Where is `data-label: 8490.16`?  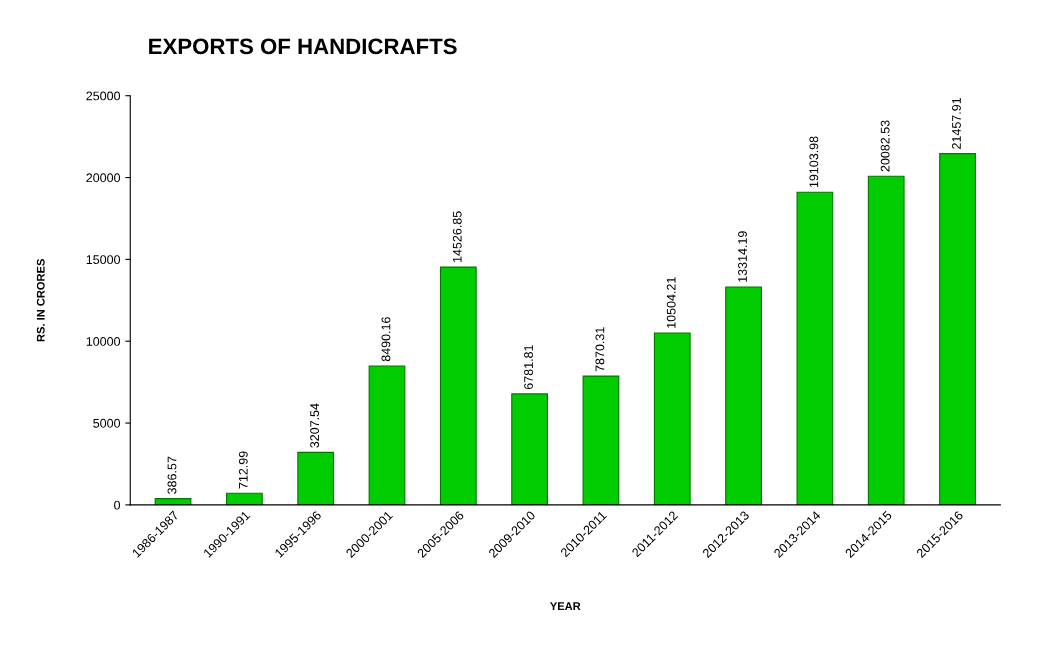 data-label: 8490.16 is located at coordinates (386, 339).